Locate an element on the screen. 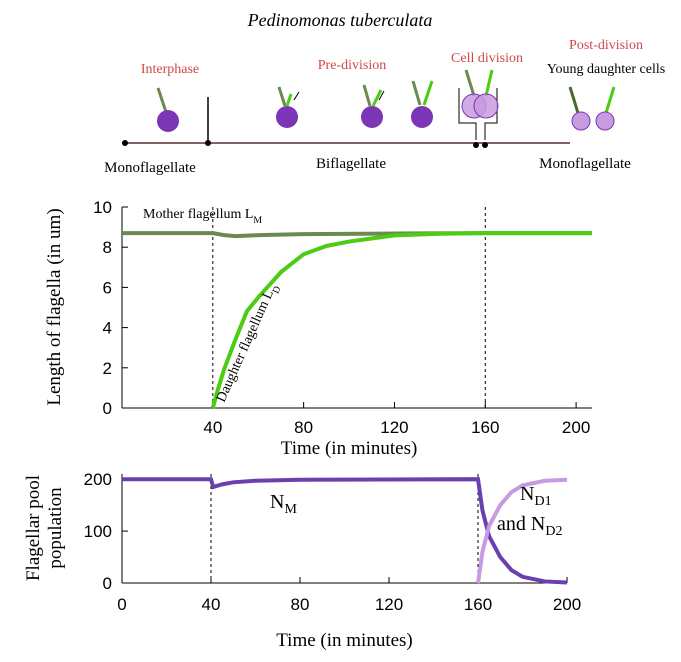 The image size is (681, 662). y-axis-label: population is located at coordinates (55, 528).